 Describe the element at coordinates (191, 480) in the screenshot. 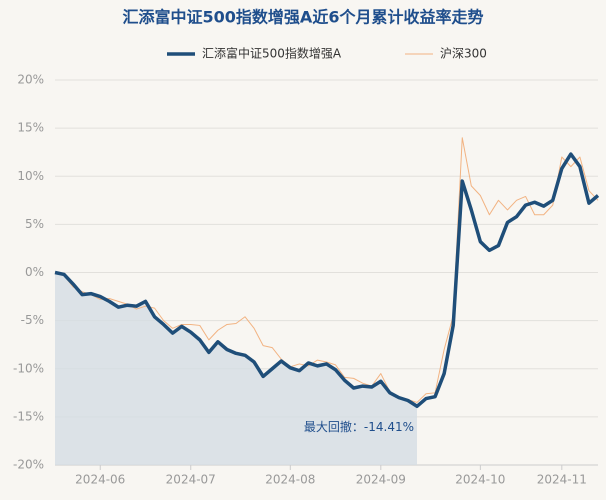

I see `x-tick-label: 2024-07` at that location.